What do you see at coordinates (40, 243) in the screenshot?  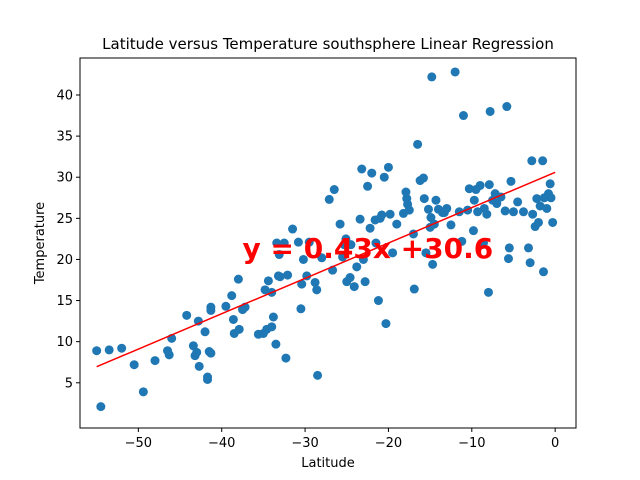 I see `y-axis-label: Temperature` at bounding box center [40, 243].